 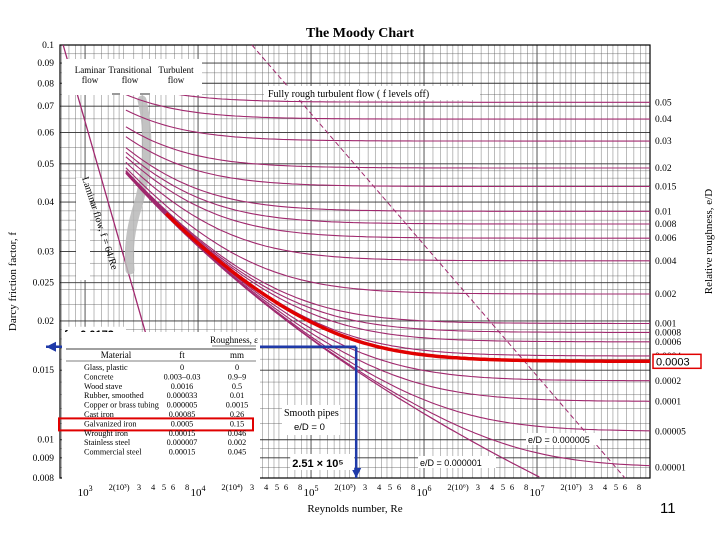 What do you see at coordinates (108, 202) in the screenshot?
I see `laminar-line` at bounding box center [108, 202].